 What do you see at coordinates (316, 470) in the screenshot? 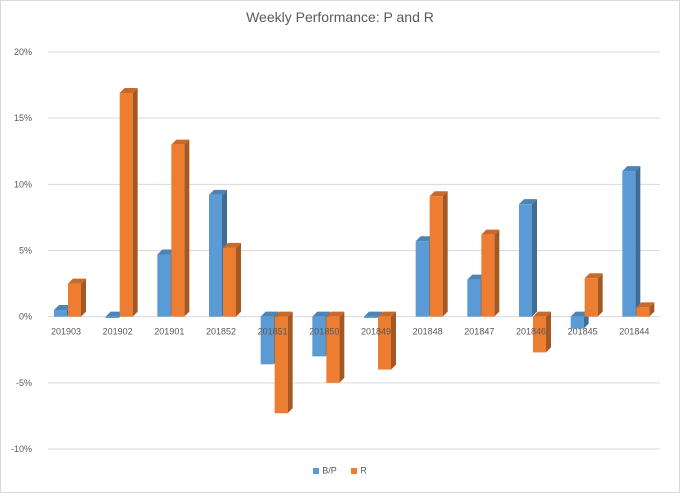
I see `legend-swatch-bp` at bounding box center [316, 470].